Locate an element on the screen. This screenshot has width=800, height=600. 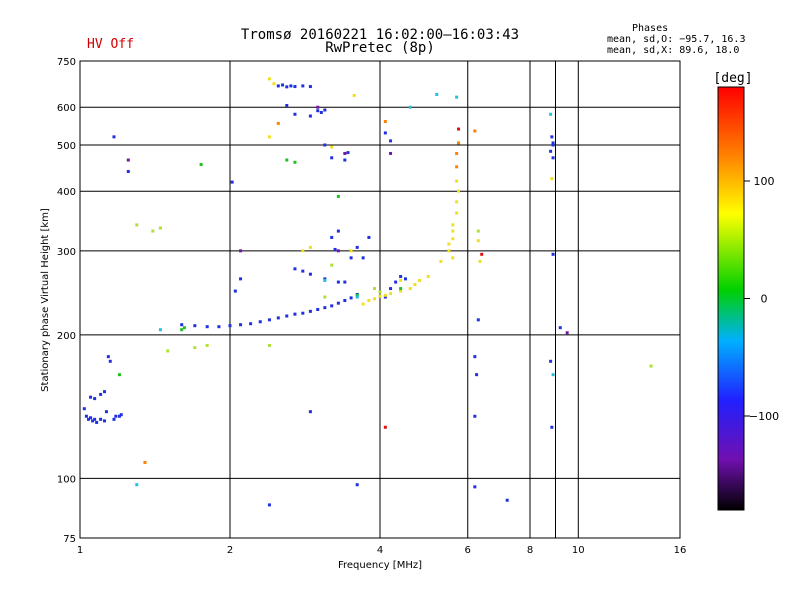
colorbar-label: [deg] is located at coordinates (732, 78).